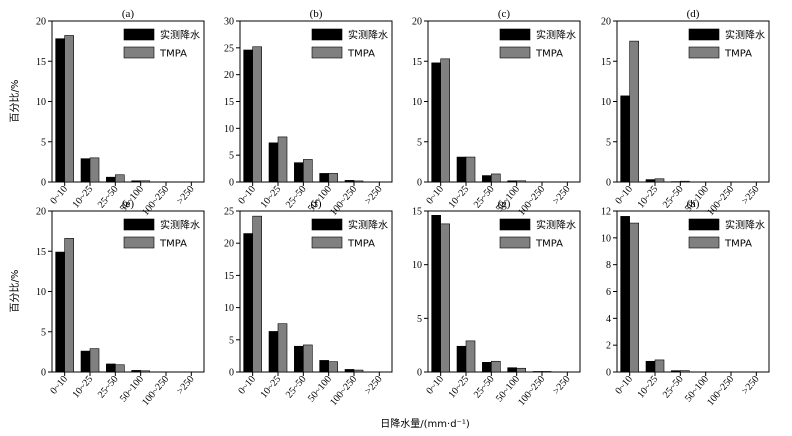  I want to click on y-axis-title-top: 百分比/%, so click(15, 101).